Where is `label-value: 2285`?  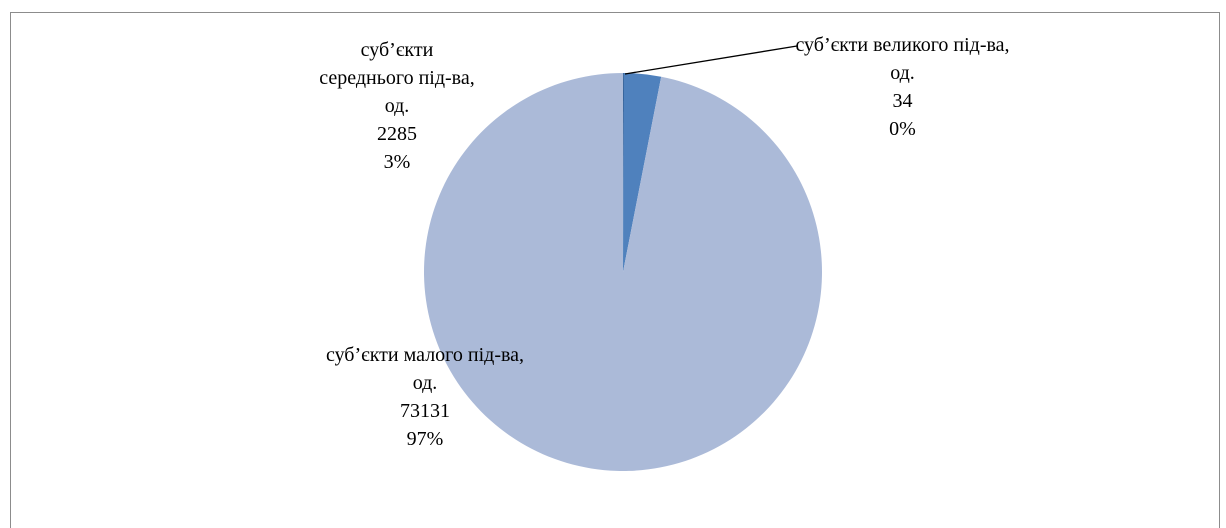
label-value: 2285 is located at coordinates (397, 134).